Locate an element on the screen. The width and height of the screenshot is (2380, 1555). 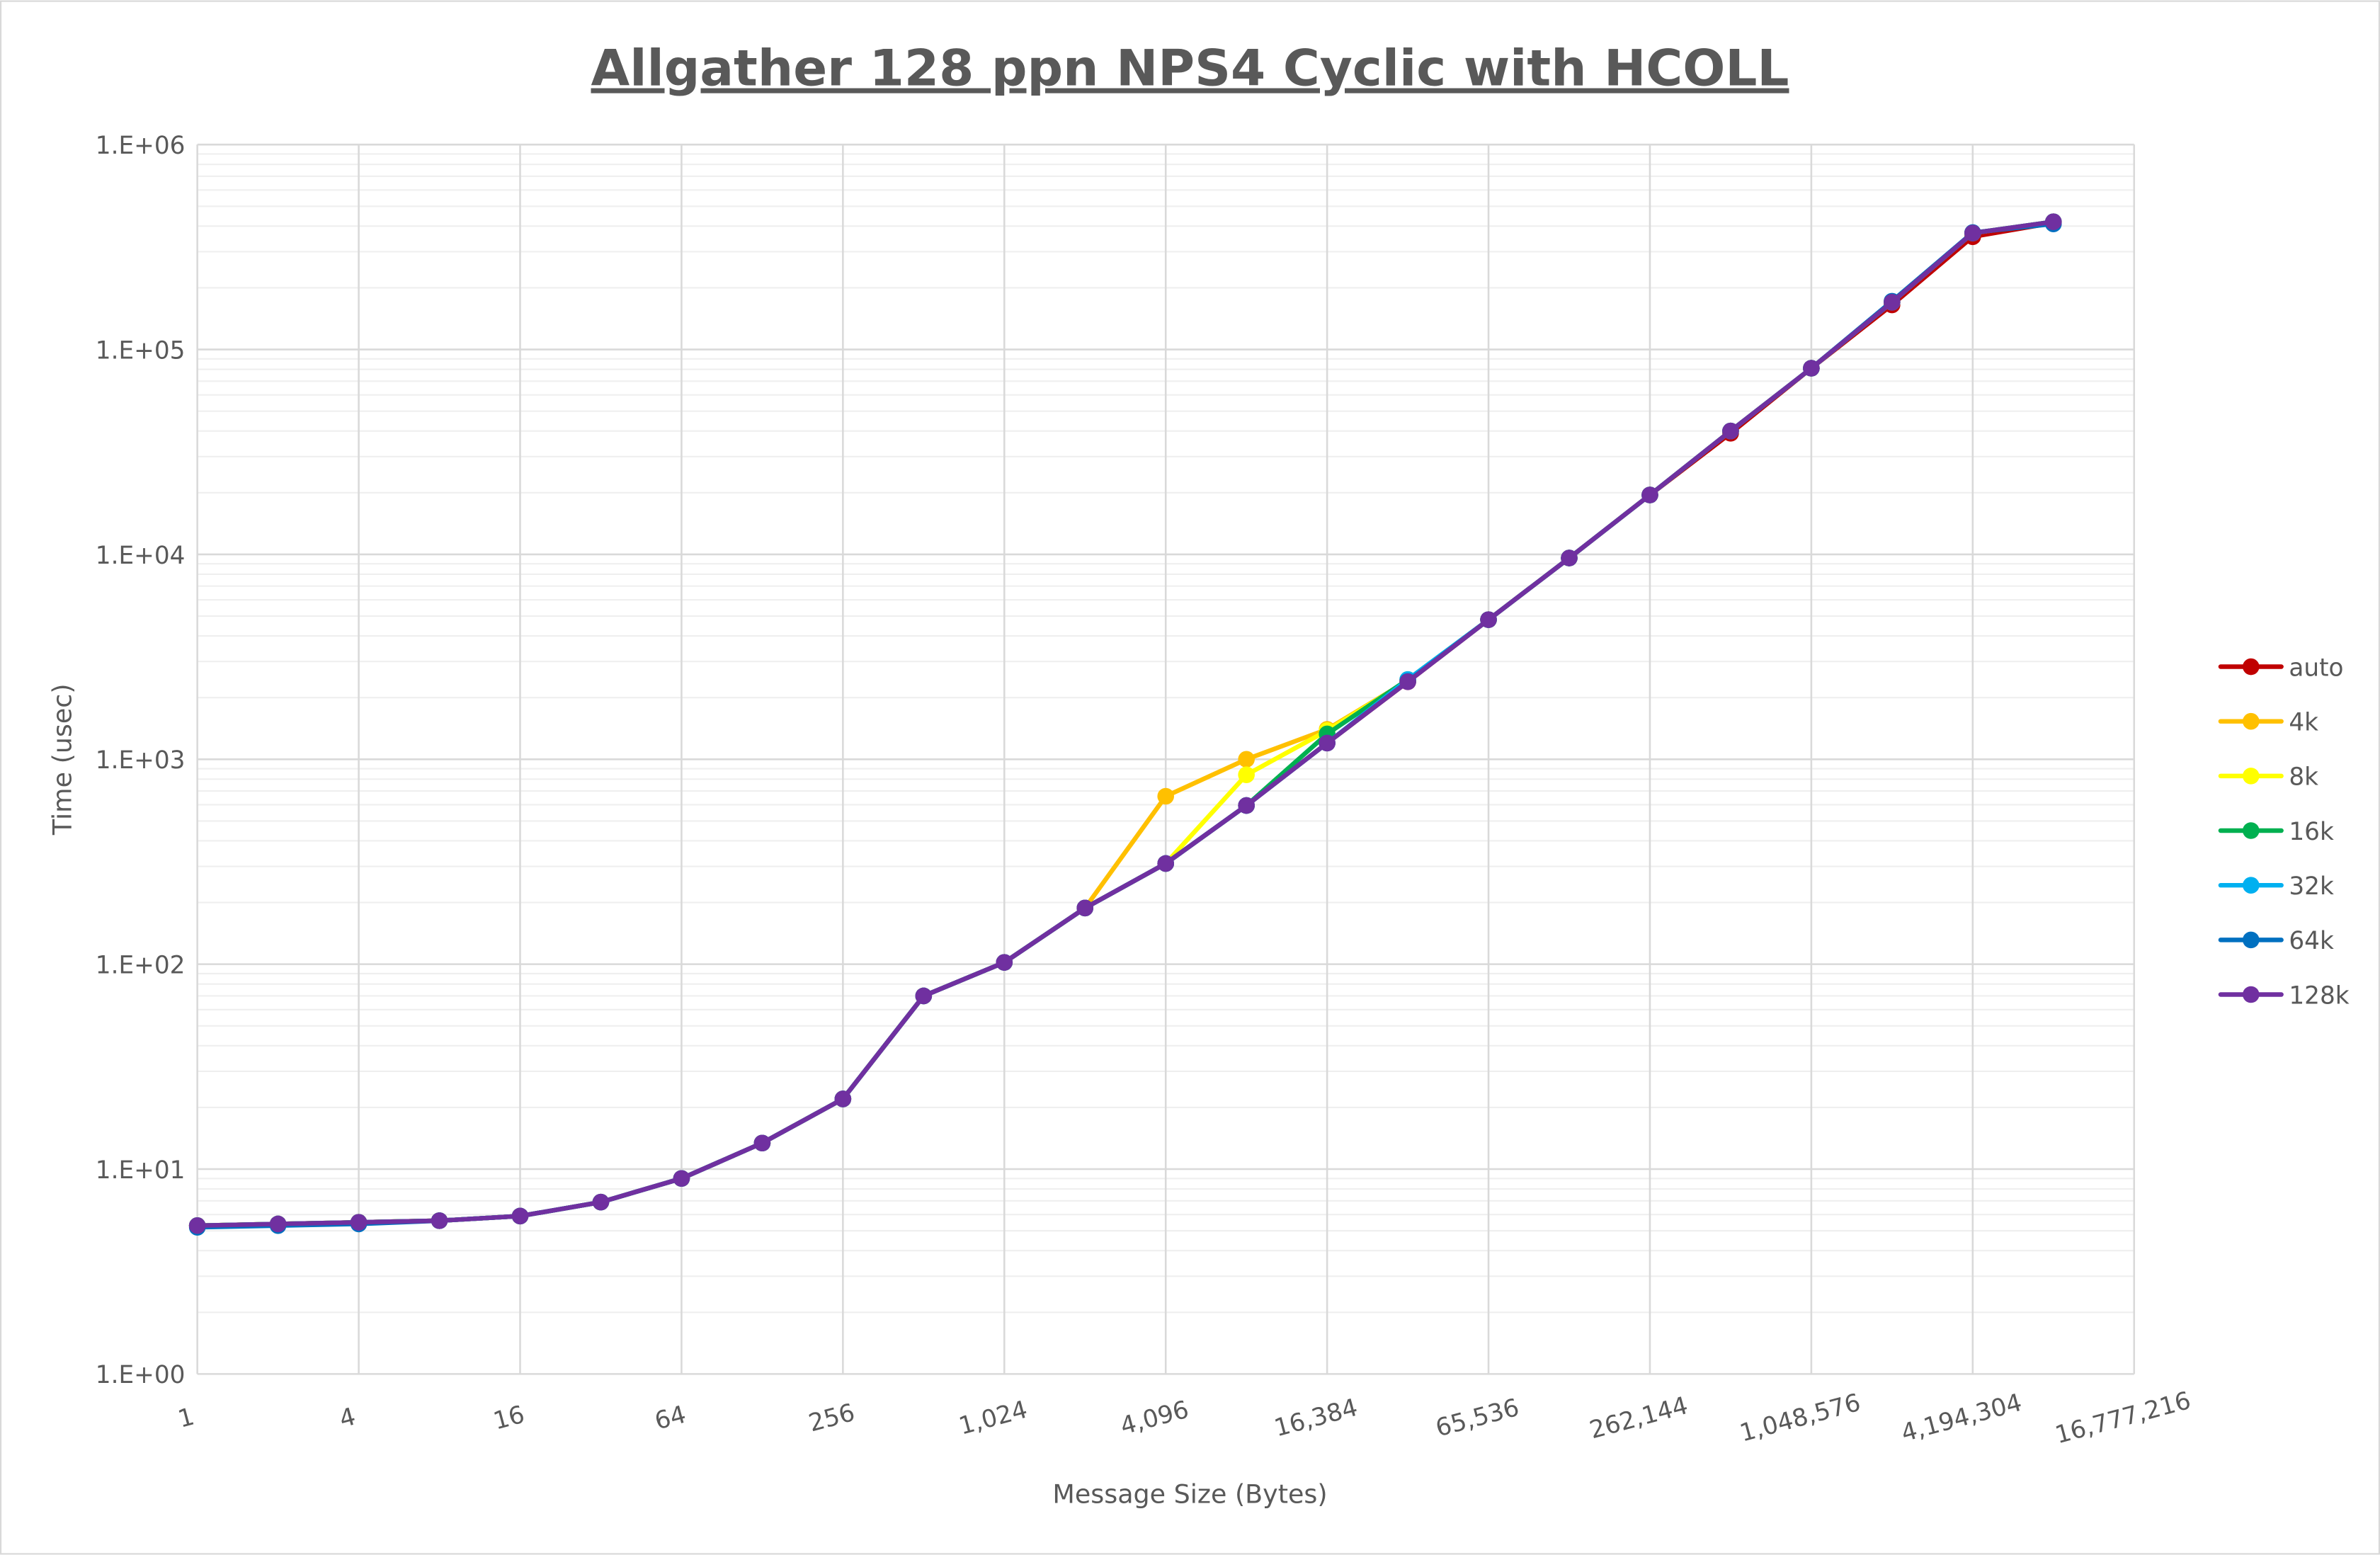
legend-item-auto: auto is located at coordinates (2281, 668).